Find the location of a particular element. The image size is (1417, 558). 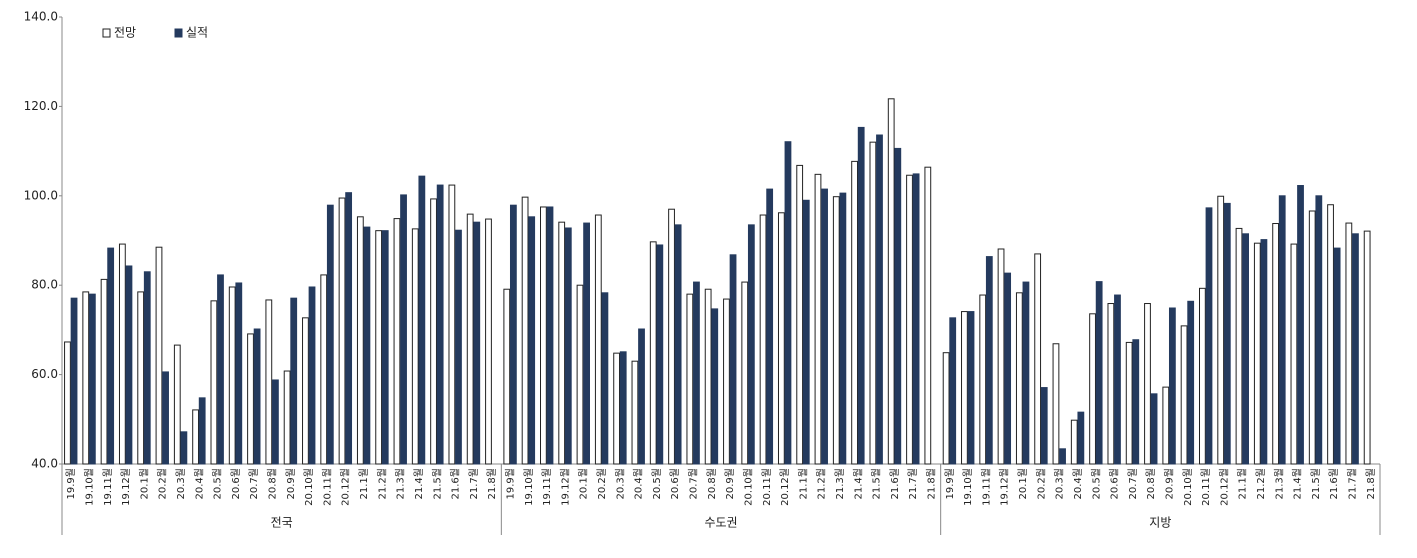

x-tick-label: 21.8월 is located at coordinates (1371, 483).